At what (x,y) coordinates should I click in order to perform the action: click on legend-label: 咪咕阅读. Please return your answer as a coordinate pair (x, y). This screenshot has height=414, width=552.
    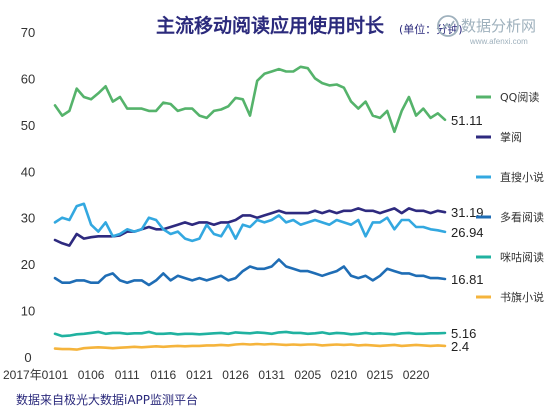
    Looking at the image, I should click on (522, 257).